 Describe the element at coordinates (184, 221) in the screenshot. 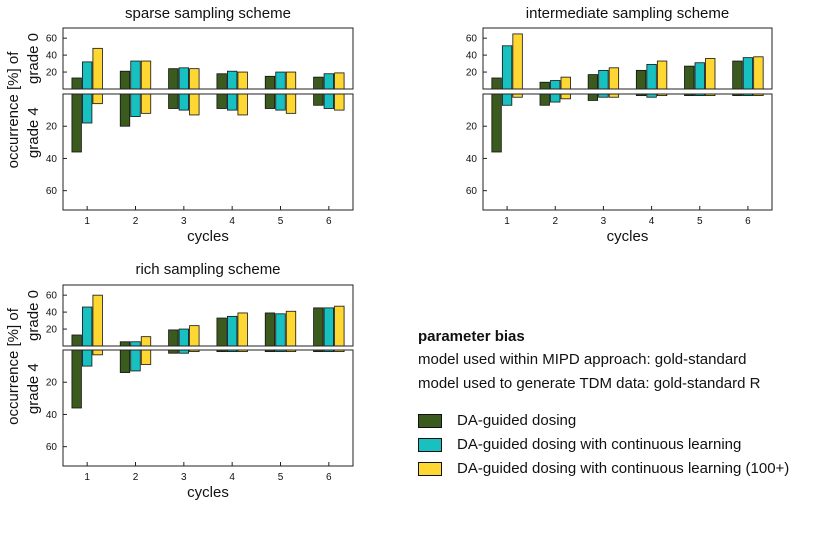

I see `x-tick-label: 3` at that location.